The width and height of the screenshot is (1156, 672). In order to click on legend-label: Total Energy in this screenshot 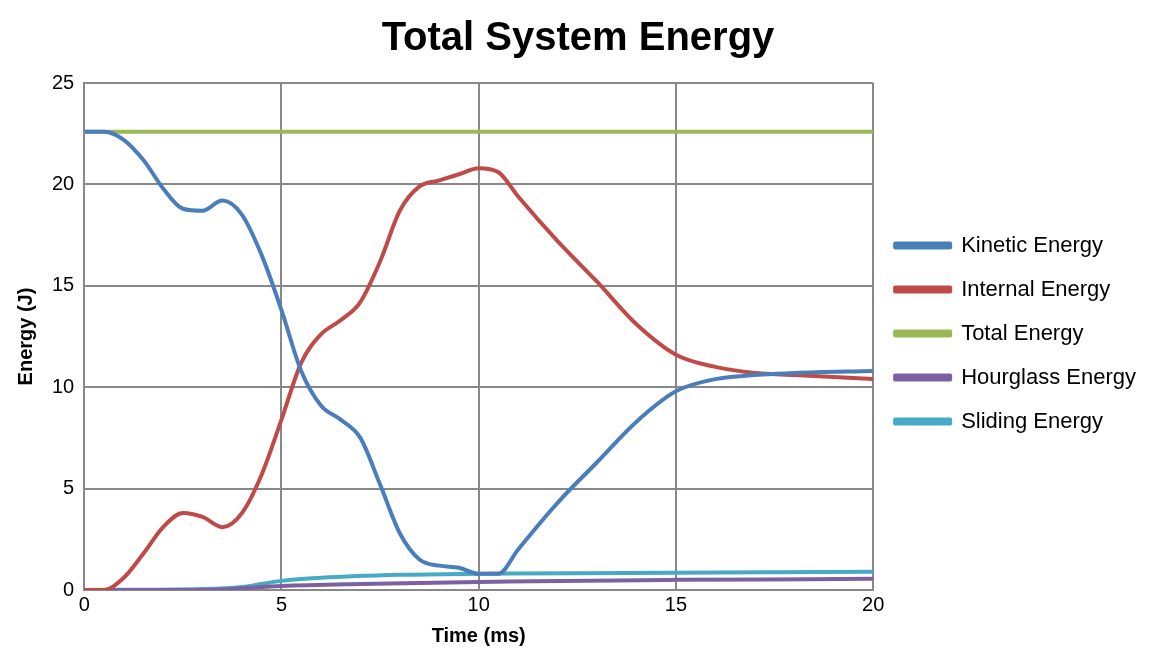, I will do `click(1022, 332)`.